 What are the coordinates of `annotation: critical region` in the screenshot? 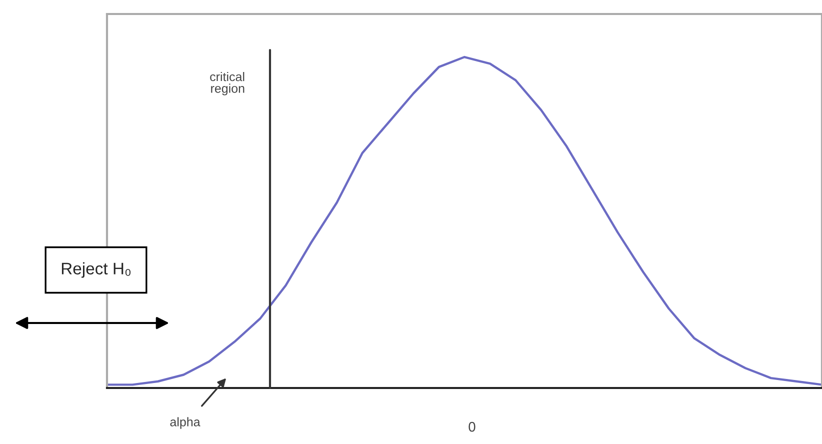 It's located at (227, 84).